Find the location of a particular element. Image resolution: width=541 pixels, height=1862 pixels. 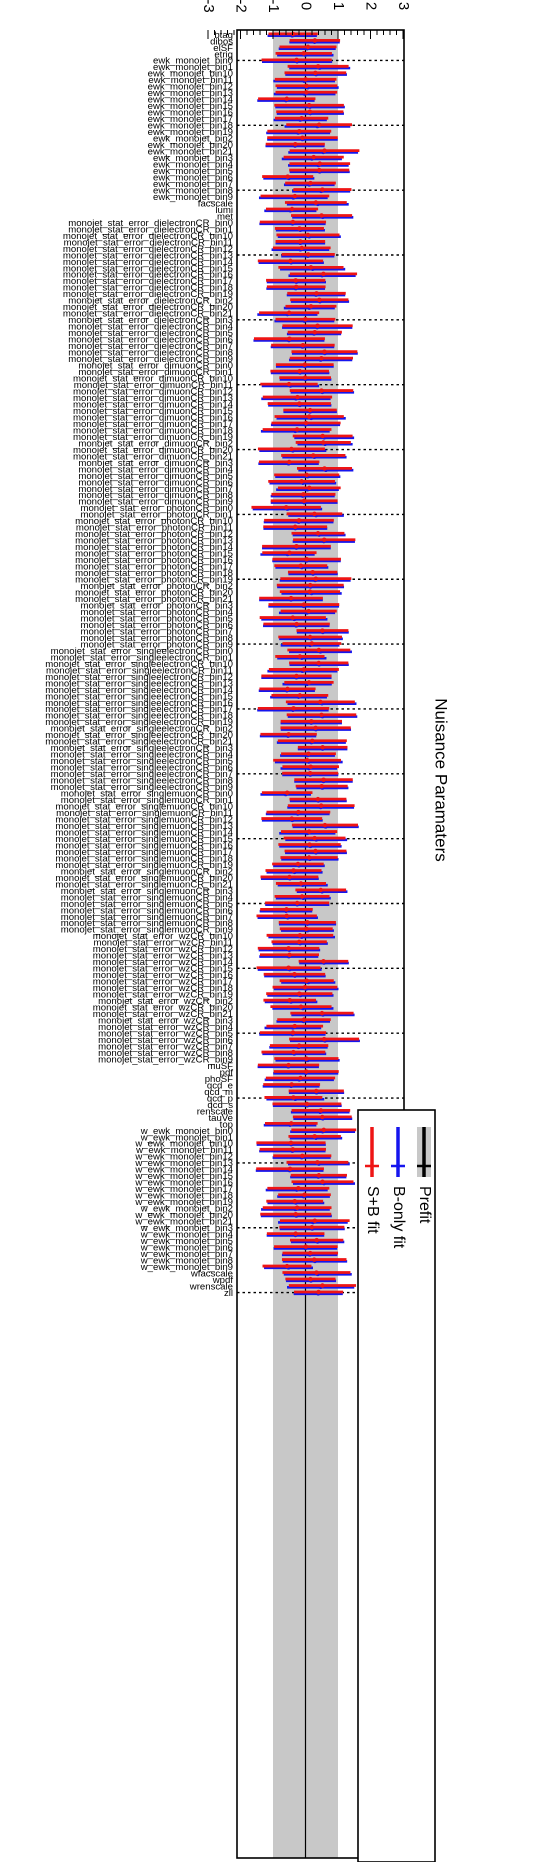

parameter-label: monojet_stat_error_singlemuonCR_bin2 is located at coordinates (147, 871).